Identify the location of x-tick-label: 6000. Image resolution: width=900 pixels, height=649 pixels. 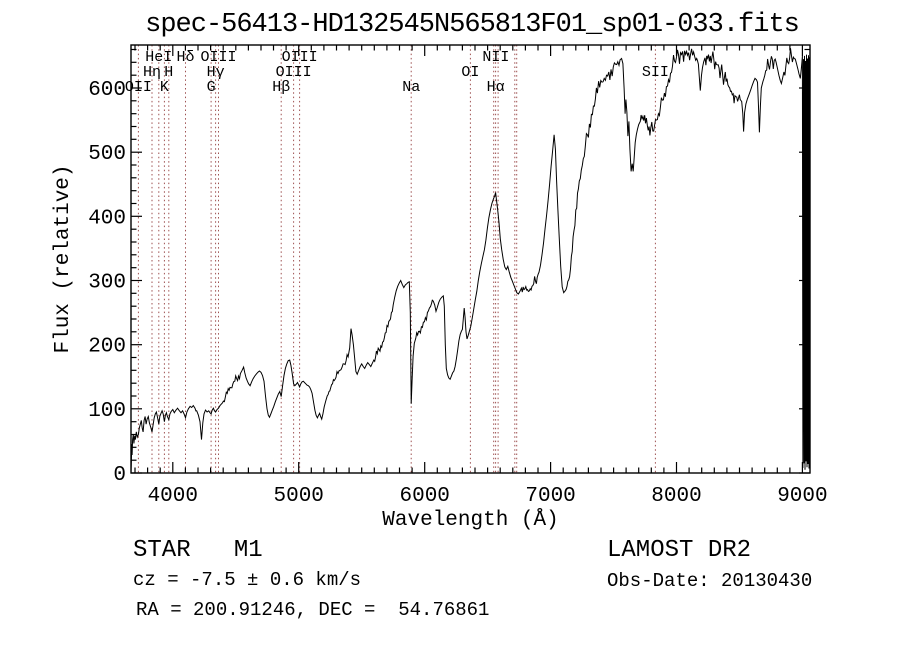
(424, 496).